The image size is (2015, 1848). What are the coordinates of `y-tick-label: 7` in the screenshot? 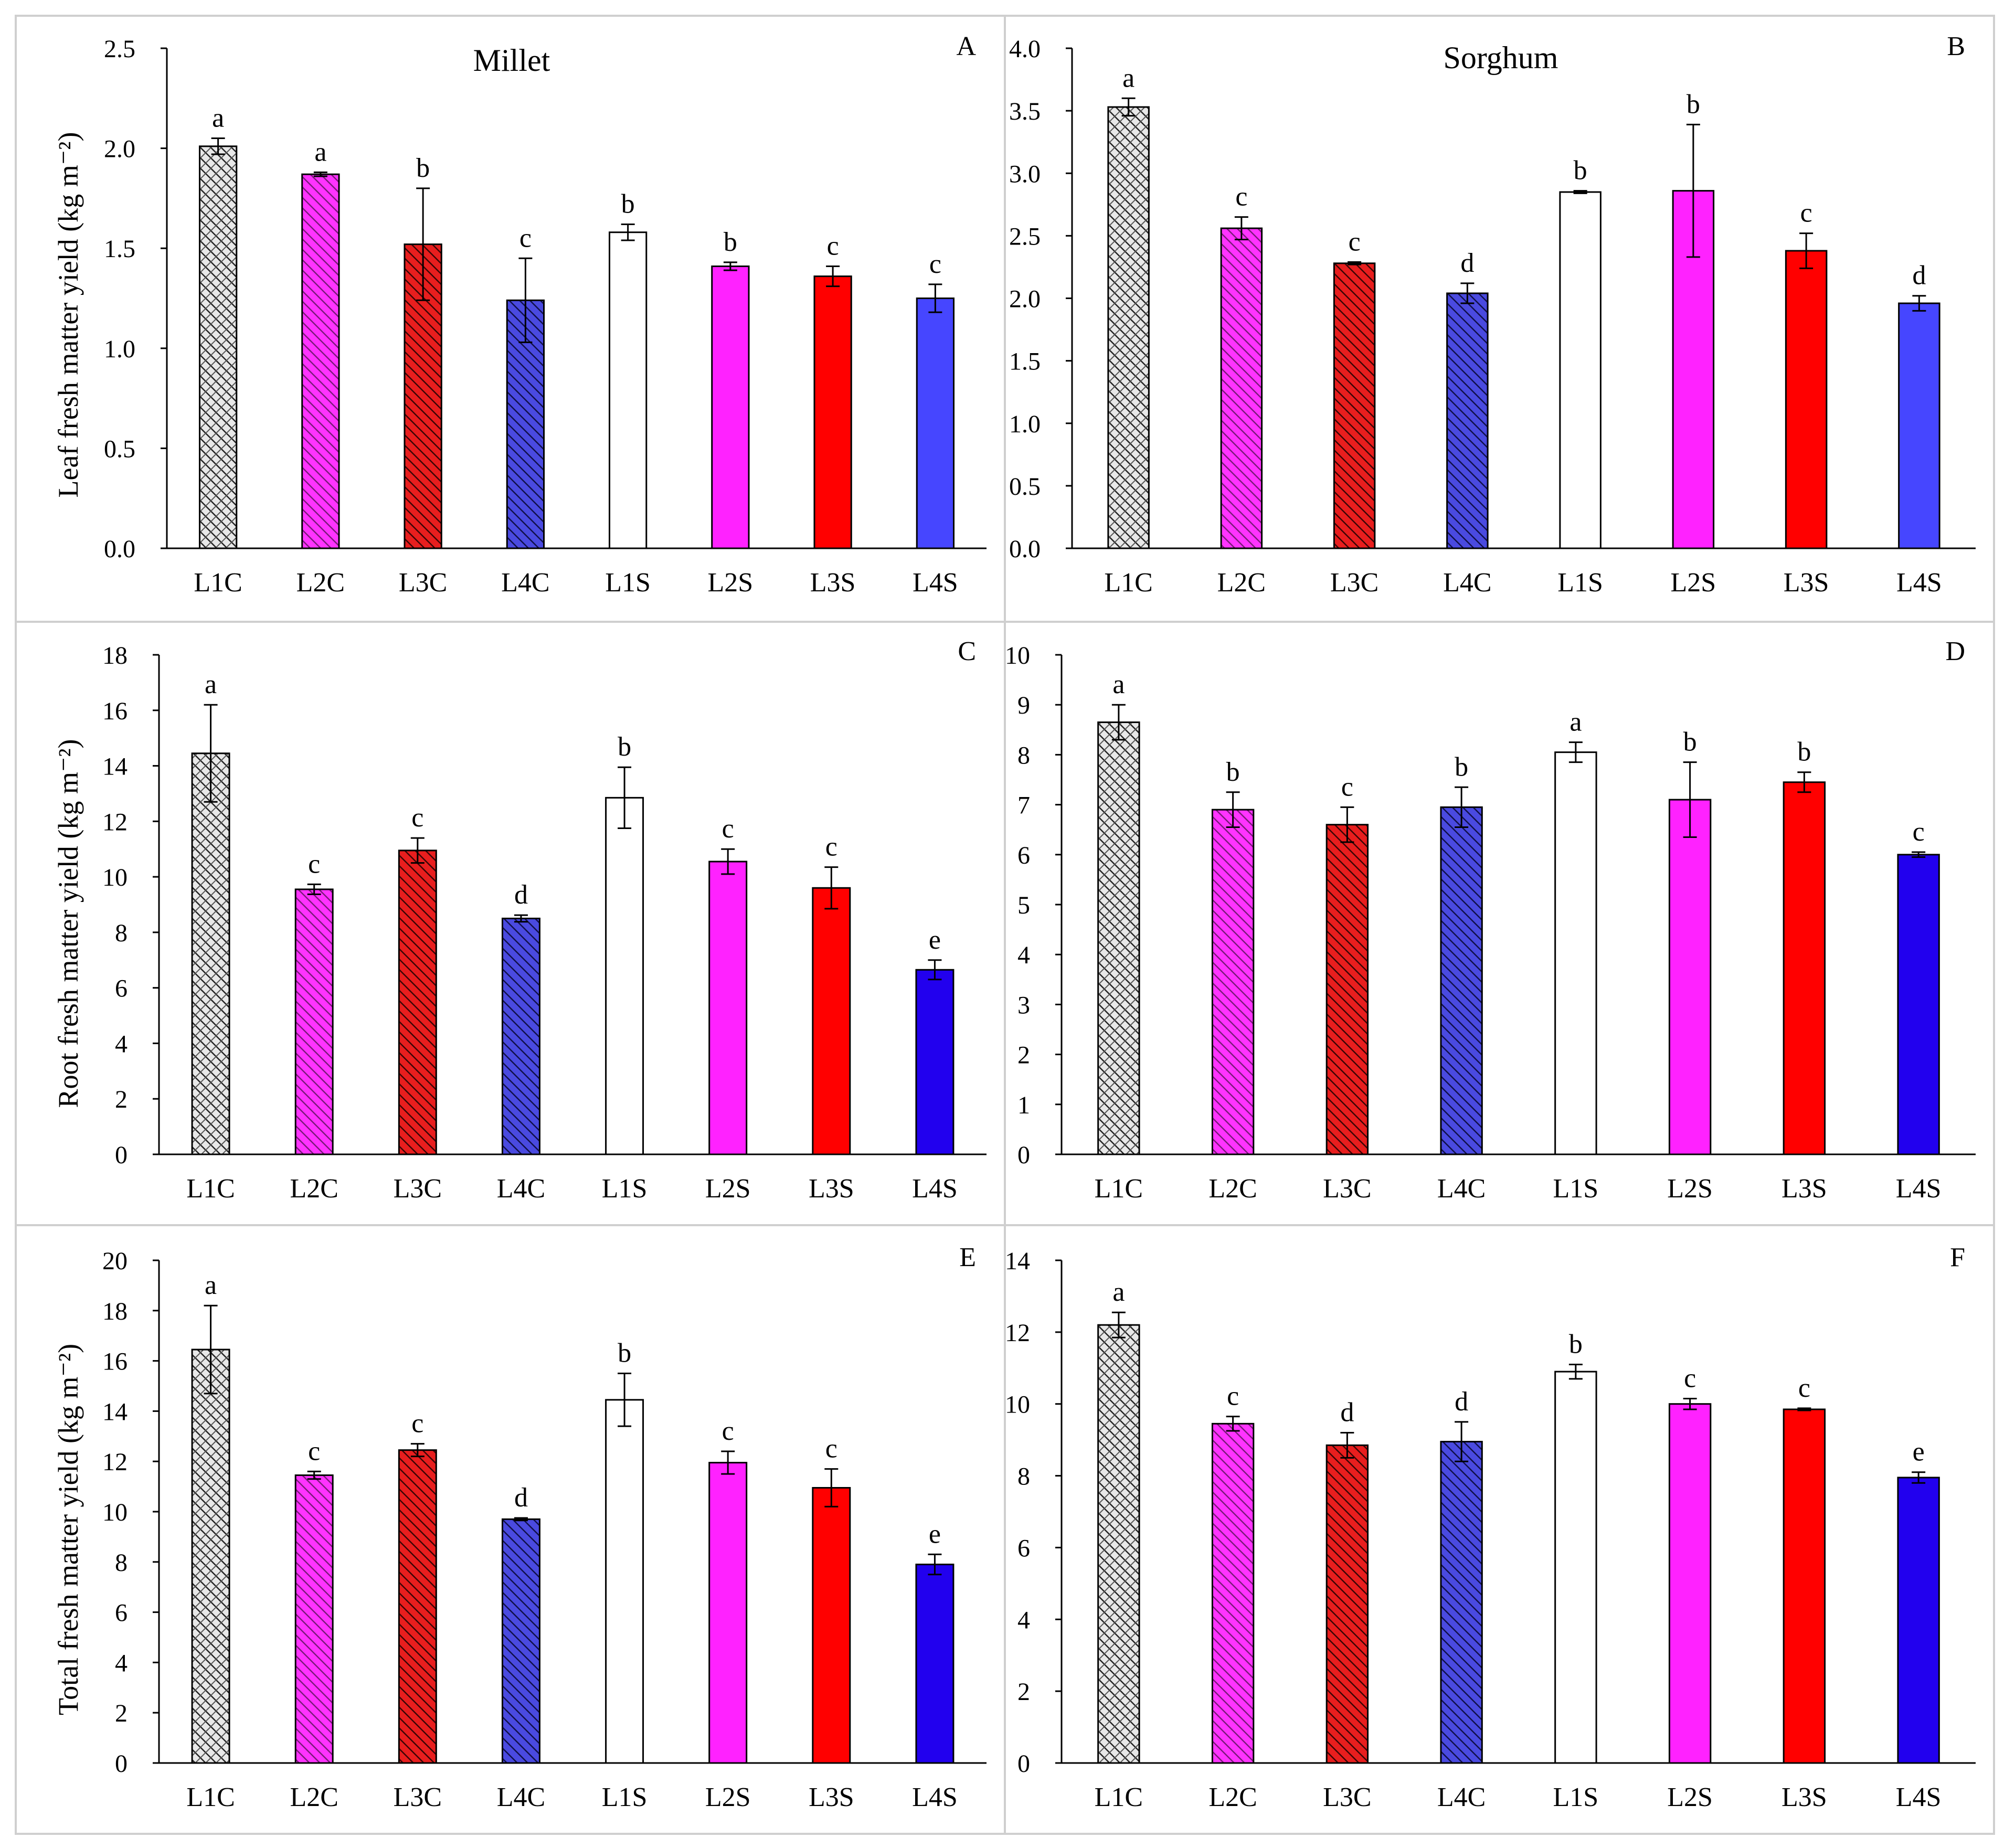 It's located at (1024, 806).